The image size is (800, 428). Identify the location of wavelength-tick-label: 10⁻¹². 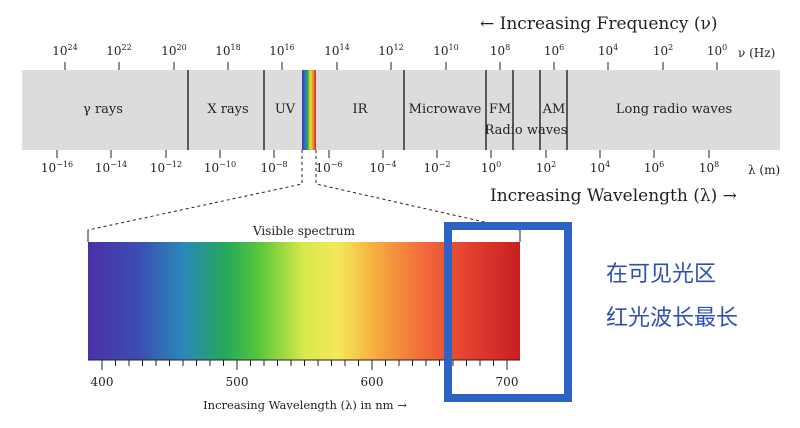
(166, 167).